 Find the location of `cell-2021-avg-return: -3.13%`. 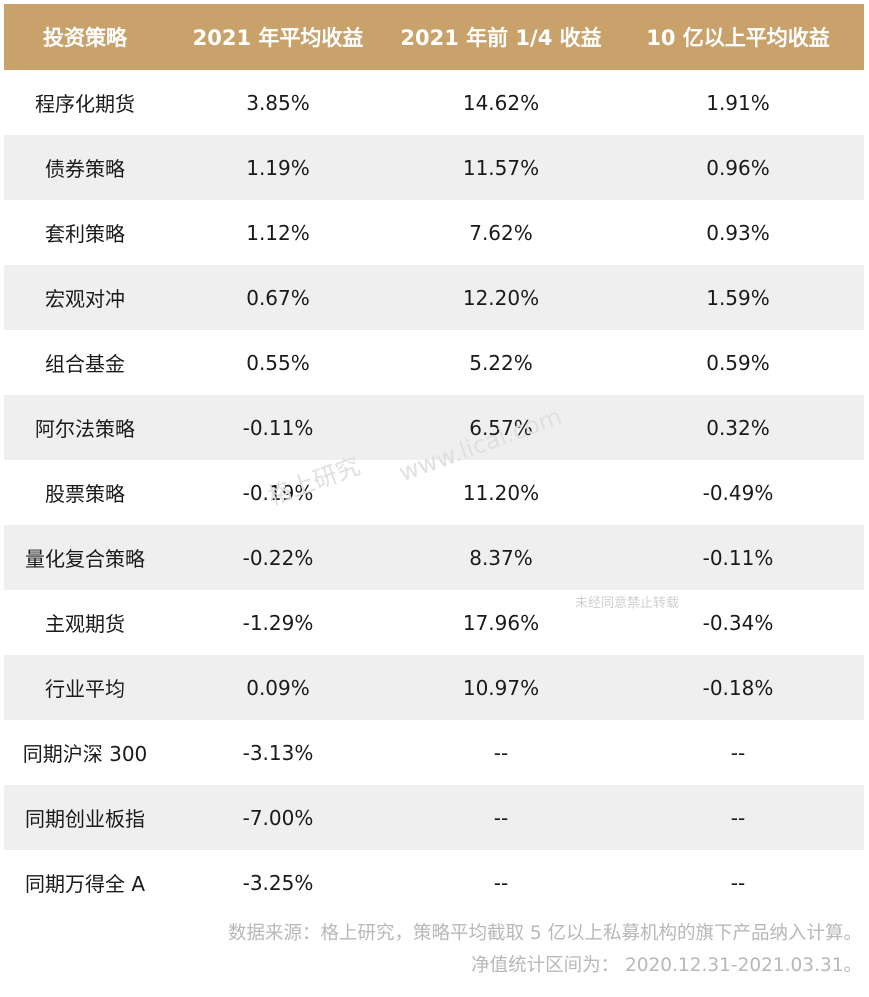

cell-2021-avg-return: -3.13% is located at coordinates (278, 752).